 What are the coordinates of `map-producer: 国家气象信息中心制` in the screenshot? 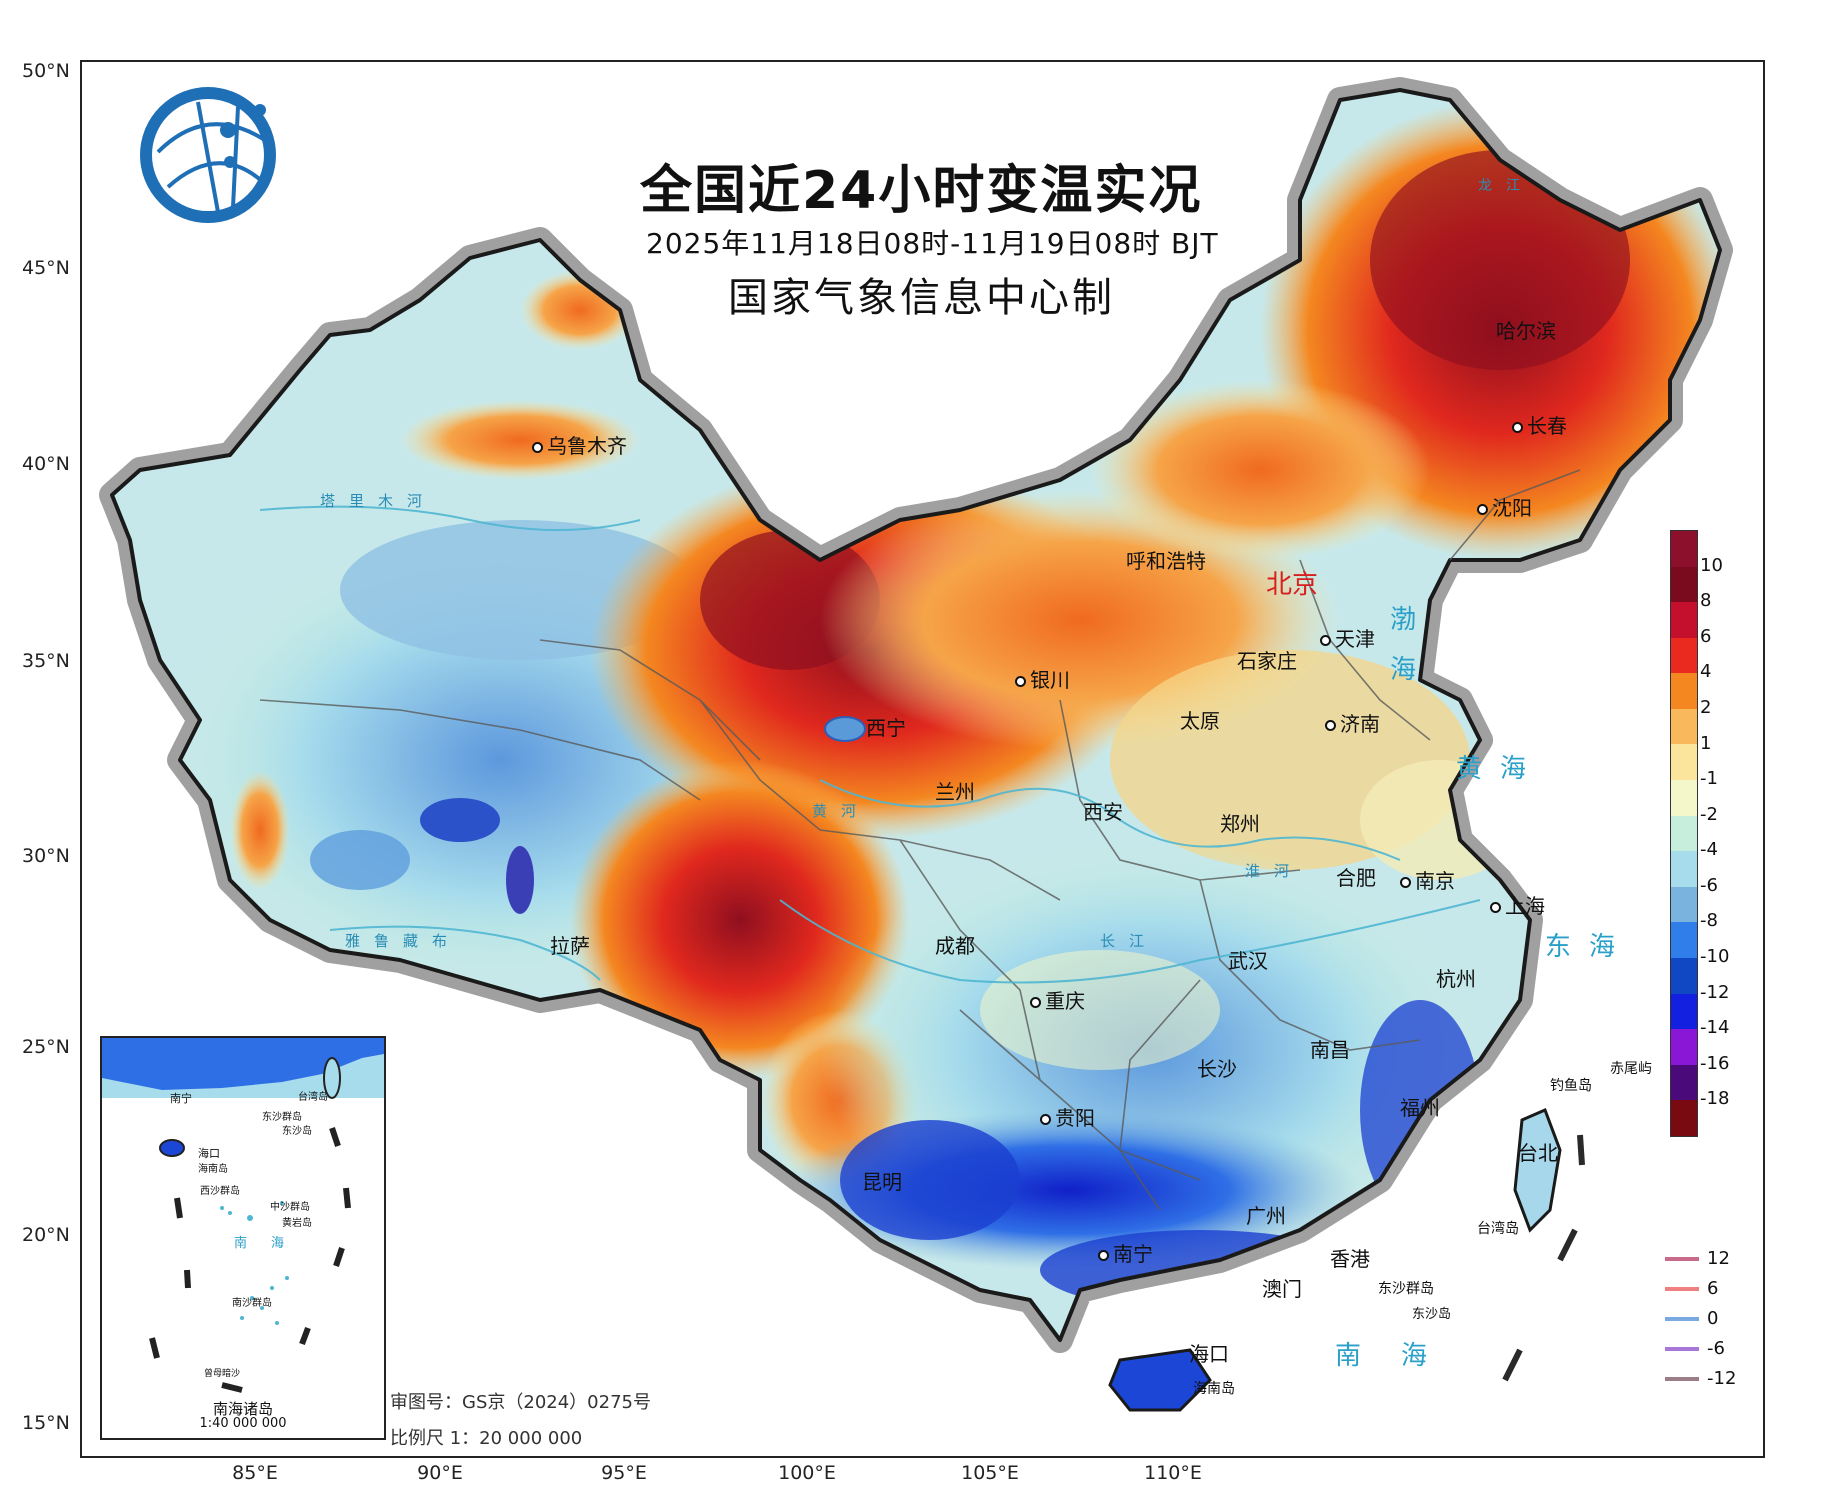 It's located at (921, 298).